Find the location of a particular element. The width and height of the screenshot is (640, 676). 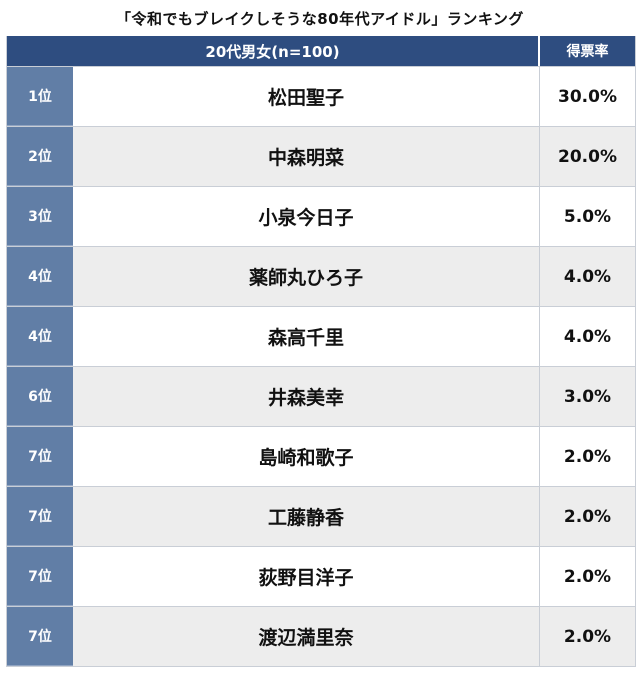

table-row: 7位 渡辺満里奈 2.0% is located at coordinates (321, 636).